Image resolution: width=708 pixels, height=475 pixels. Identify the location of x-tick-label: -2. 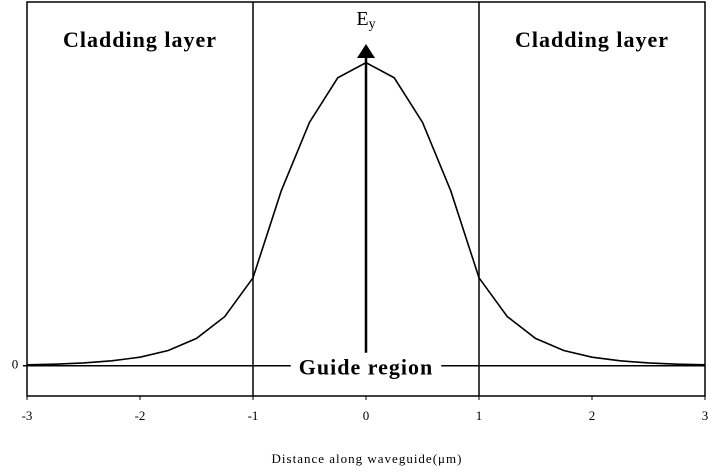
(140, 415).